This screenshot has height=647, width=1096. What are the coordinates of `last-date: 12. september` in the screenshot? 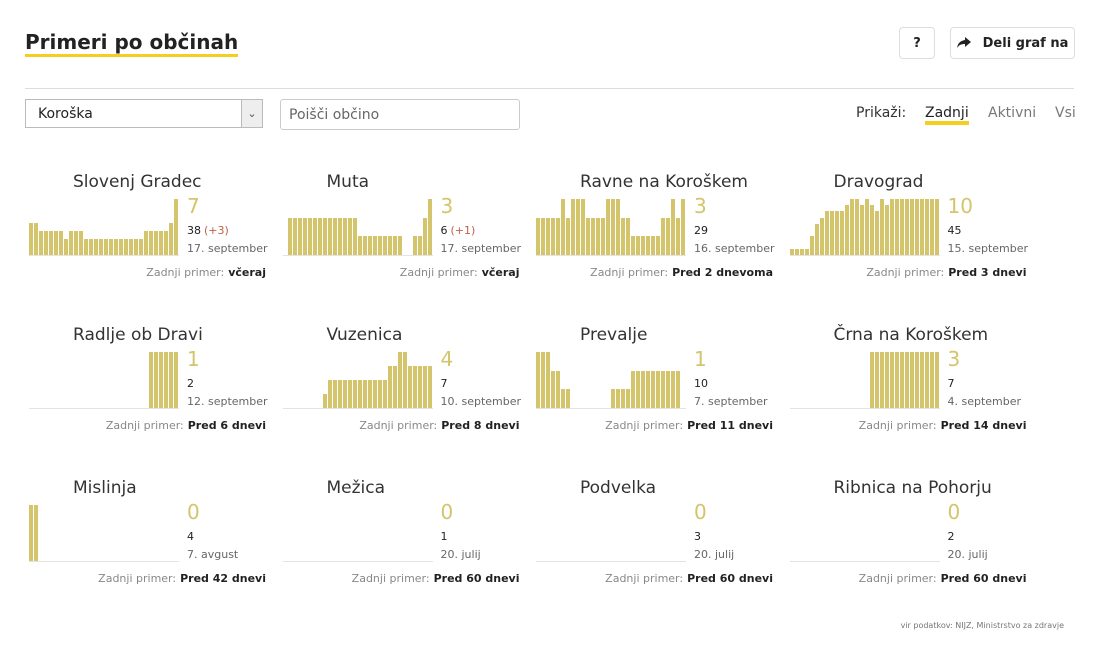 It's located at (227, 401).